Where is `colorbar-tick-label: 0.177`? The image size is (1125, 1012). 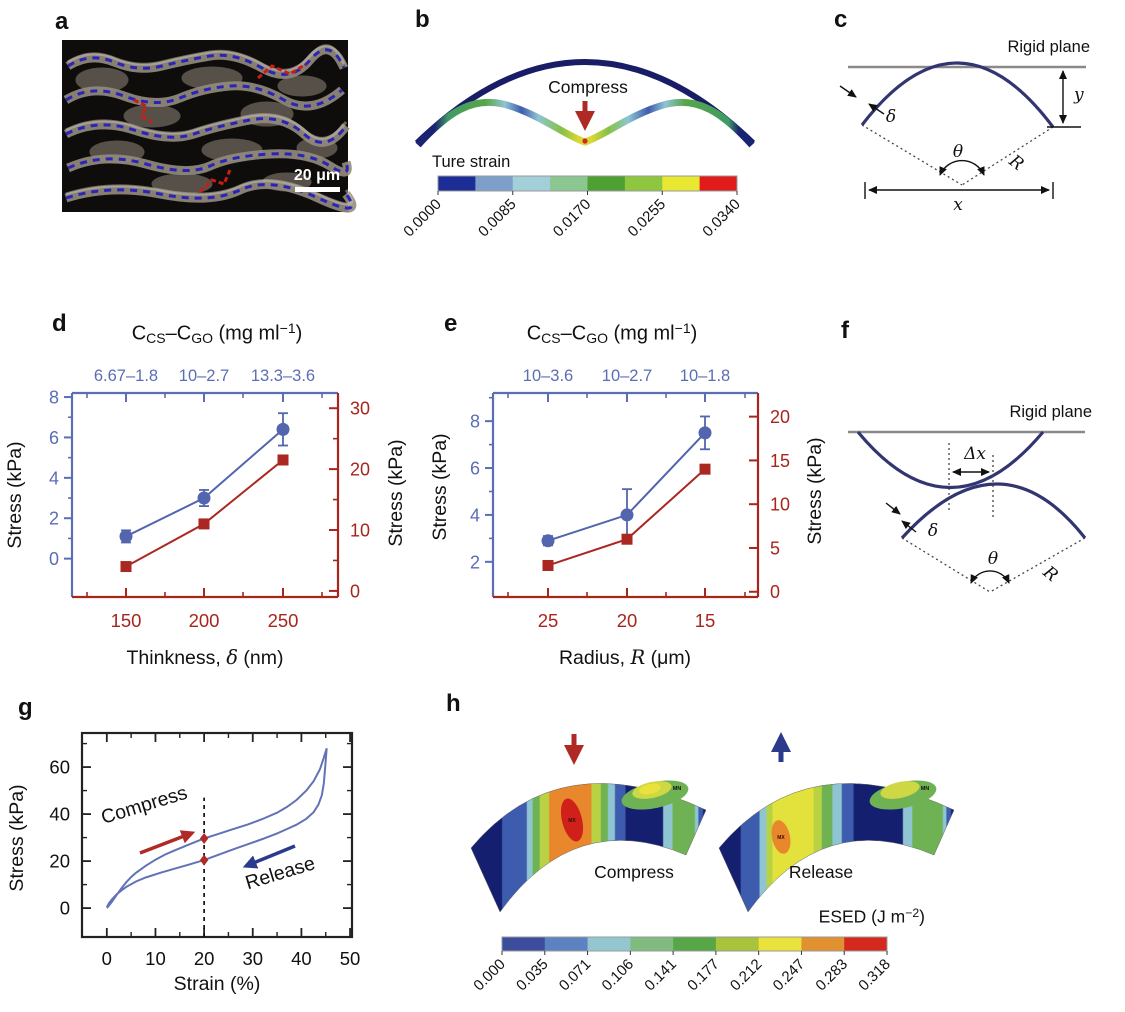
colorbar-tick-label: 0.177 is located at coordinates (703, 975).